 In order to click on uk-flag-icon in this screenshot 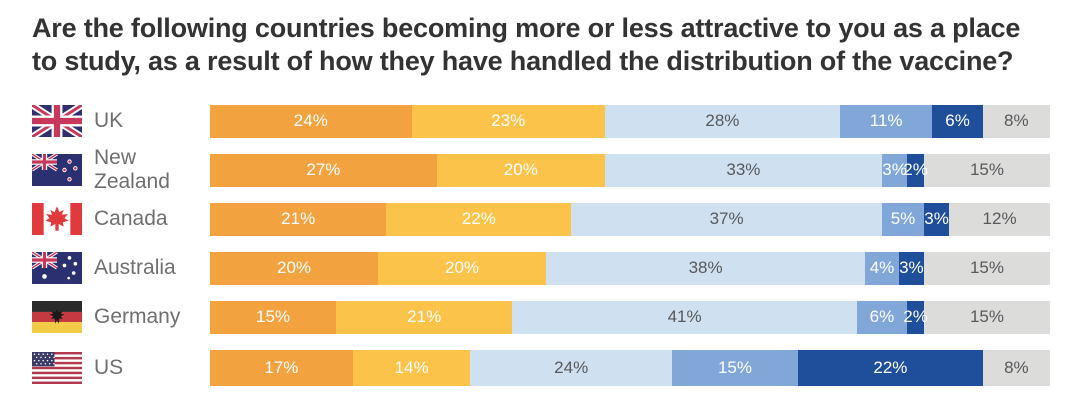, I will do `click(57, 121)`.